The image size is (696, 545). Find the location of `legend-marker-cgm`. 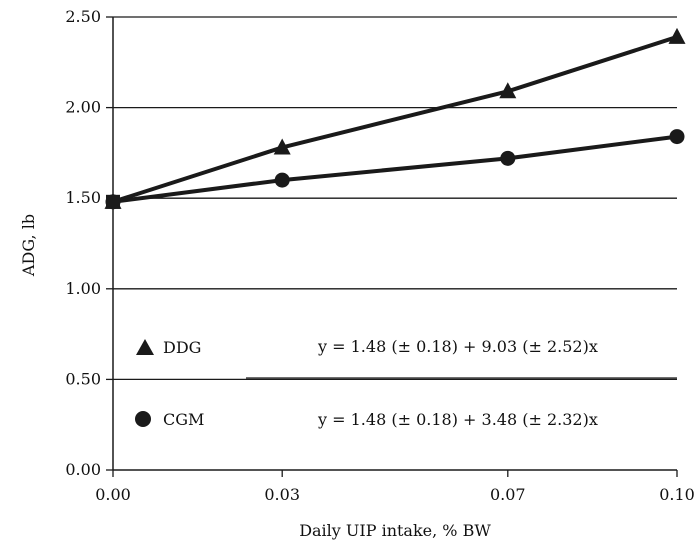

legend-marker-cgm is located at coordinates (143, 419).